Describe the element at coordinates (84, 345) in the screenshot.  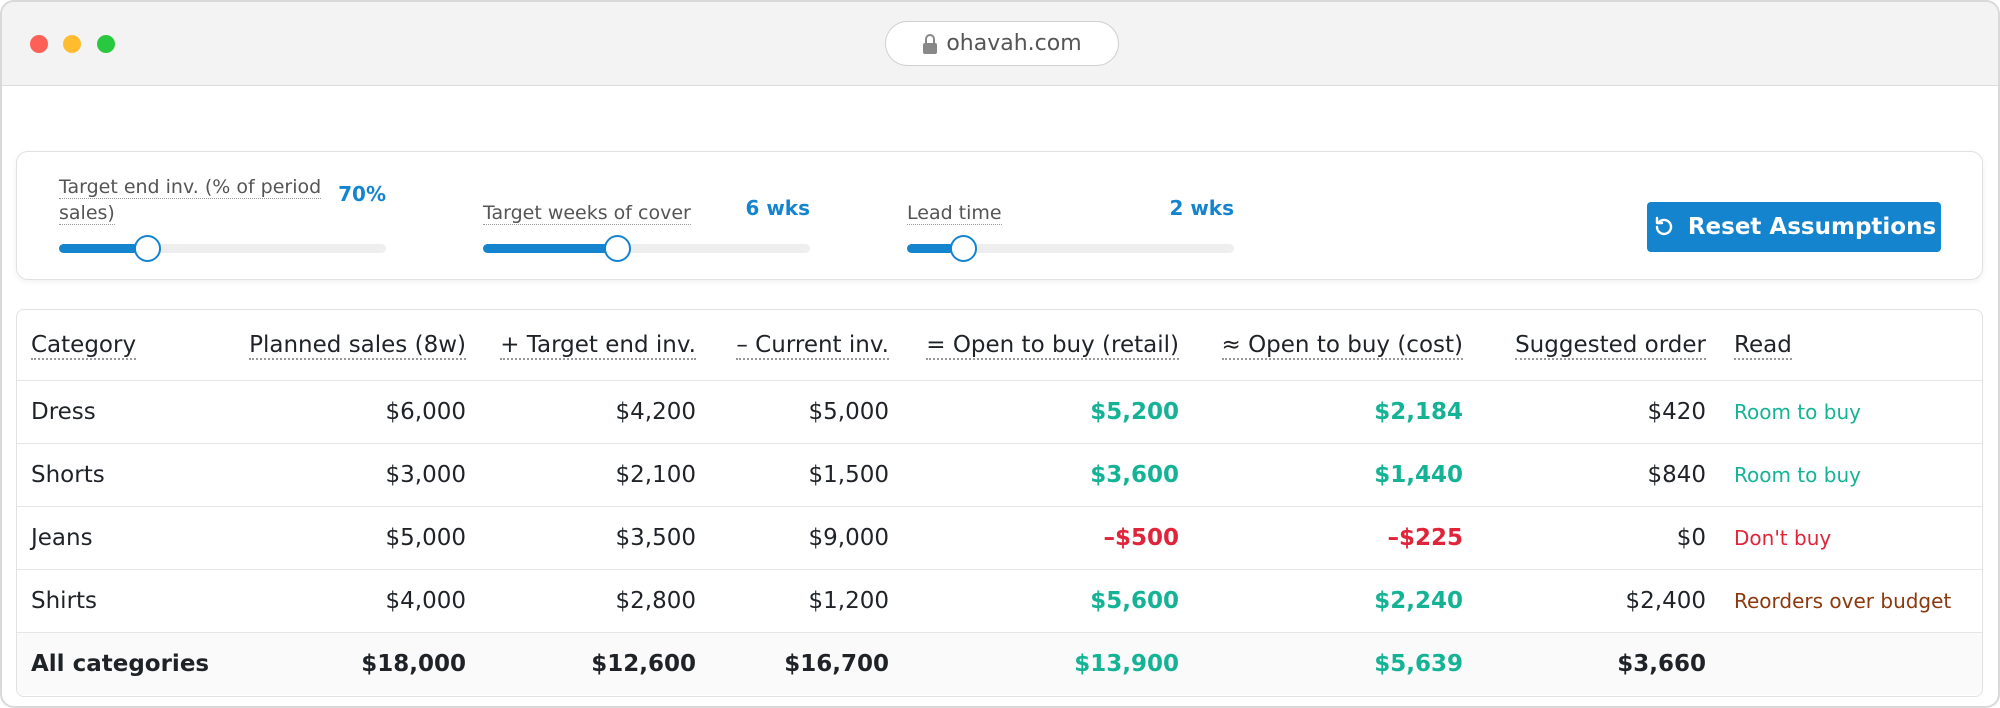
I see `header-text: Category` at that location.